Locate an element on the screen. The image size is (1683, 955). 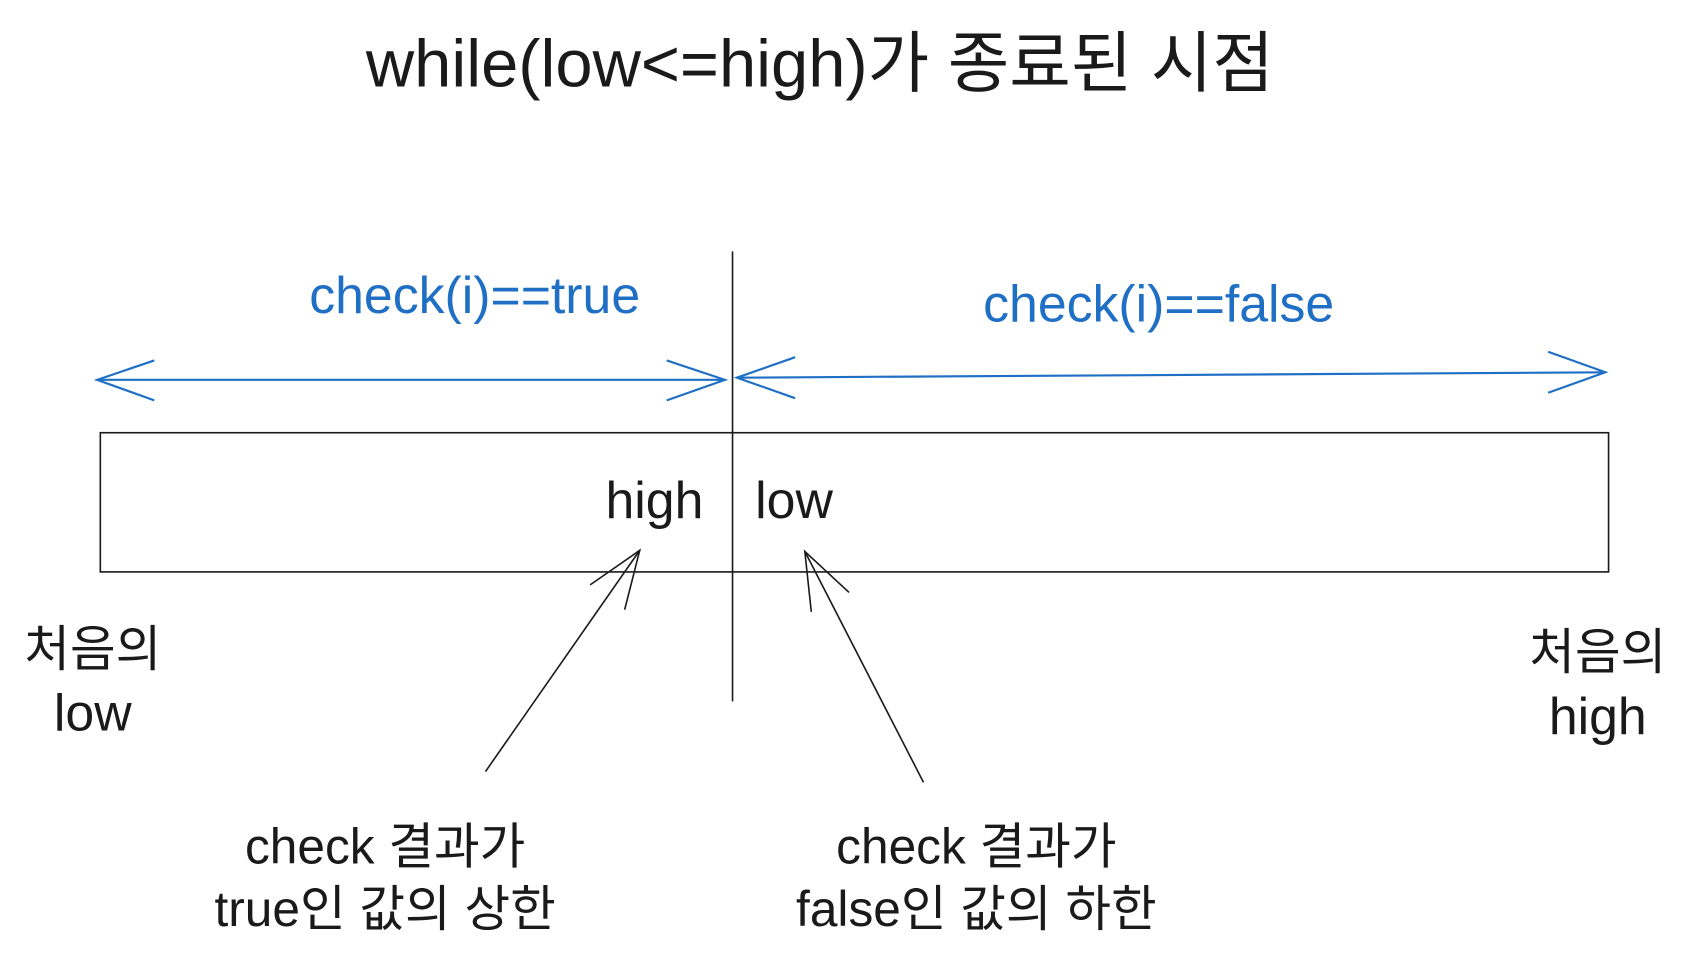
title: while(low<=high)가 종료된 시점 is located at coordinates (819, 63).